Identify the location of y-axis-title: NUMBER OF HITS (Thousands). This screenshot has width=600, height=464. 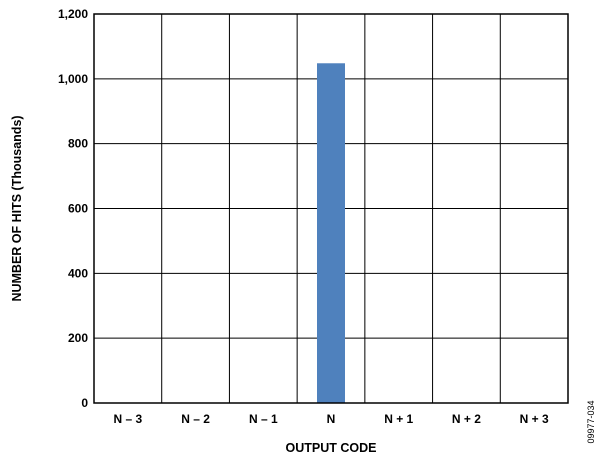
(17, 208).